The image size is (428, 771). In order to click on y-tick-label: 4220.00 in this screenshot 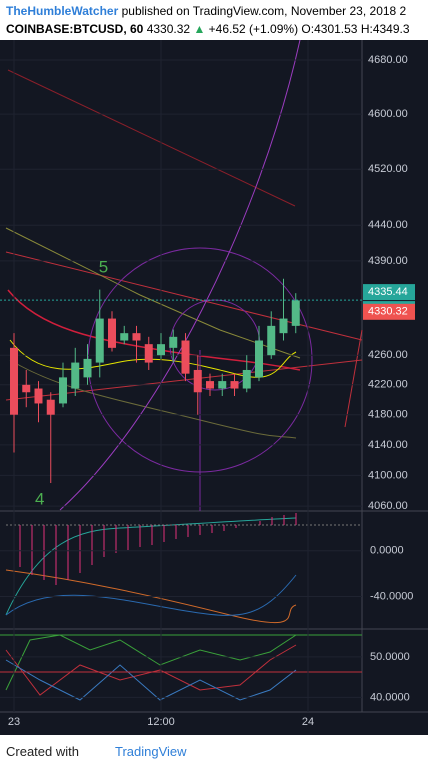, I will do `click(388, 385)`.